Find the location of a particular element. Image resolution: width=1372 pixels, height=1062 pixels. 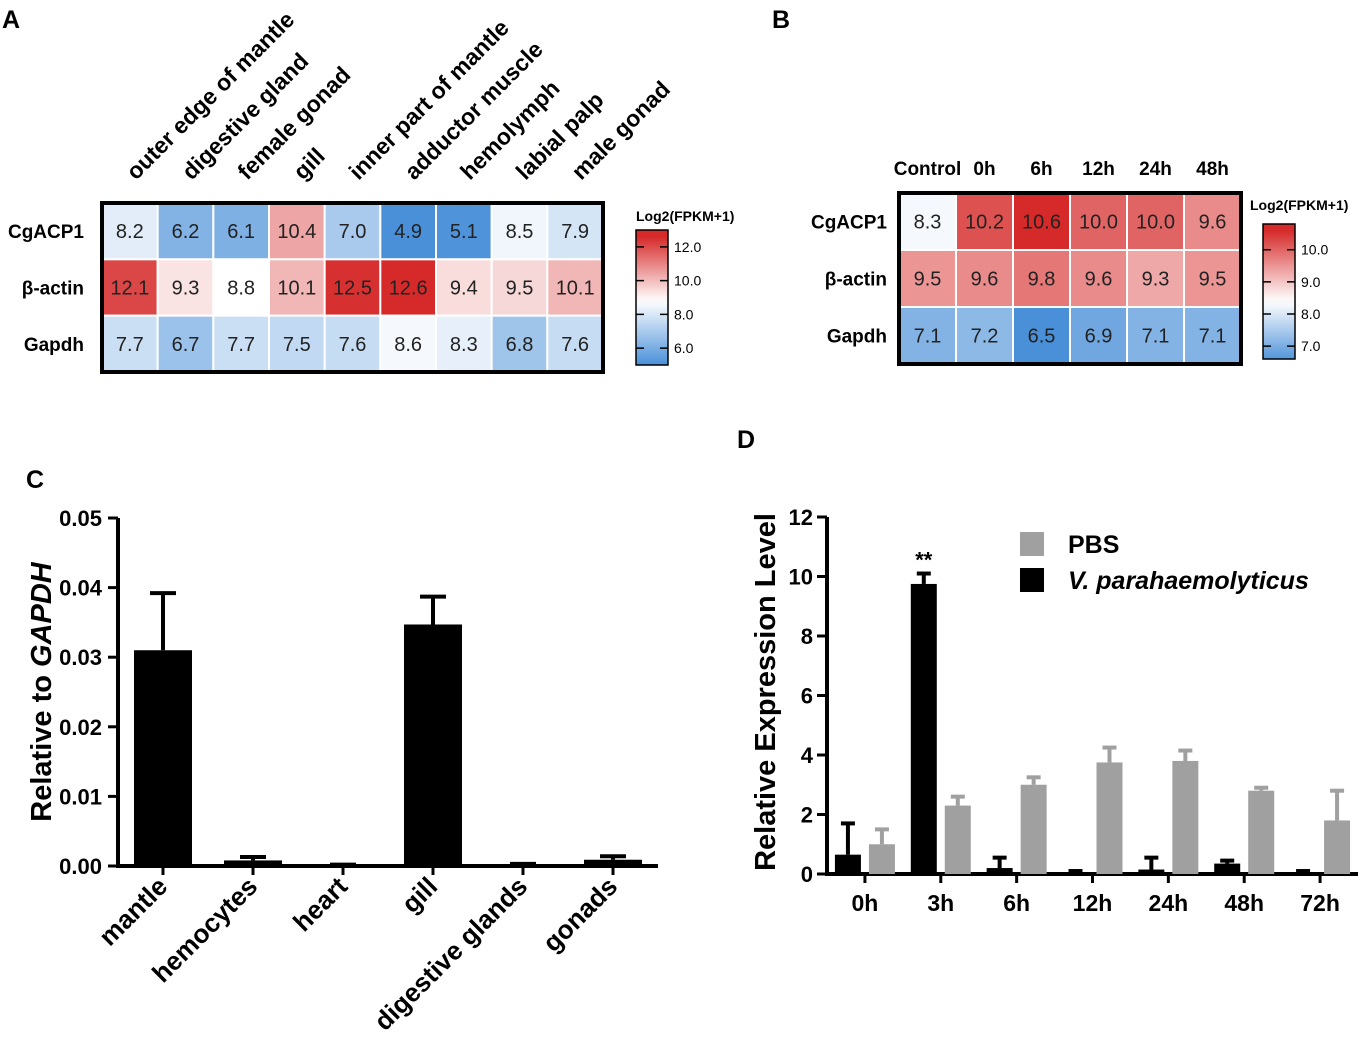

heatmap-cell-value: 10.1 is located at coordinates (296, 289).